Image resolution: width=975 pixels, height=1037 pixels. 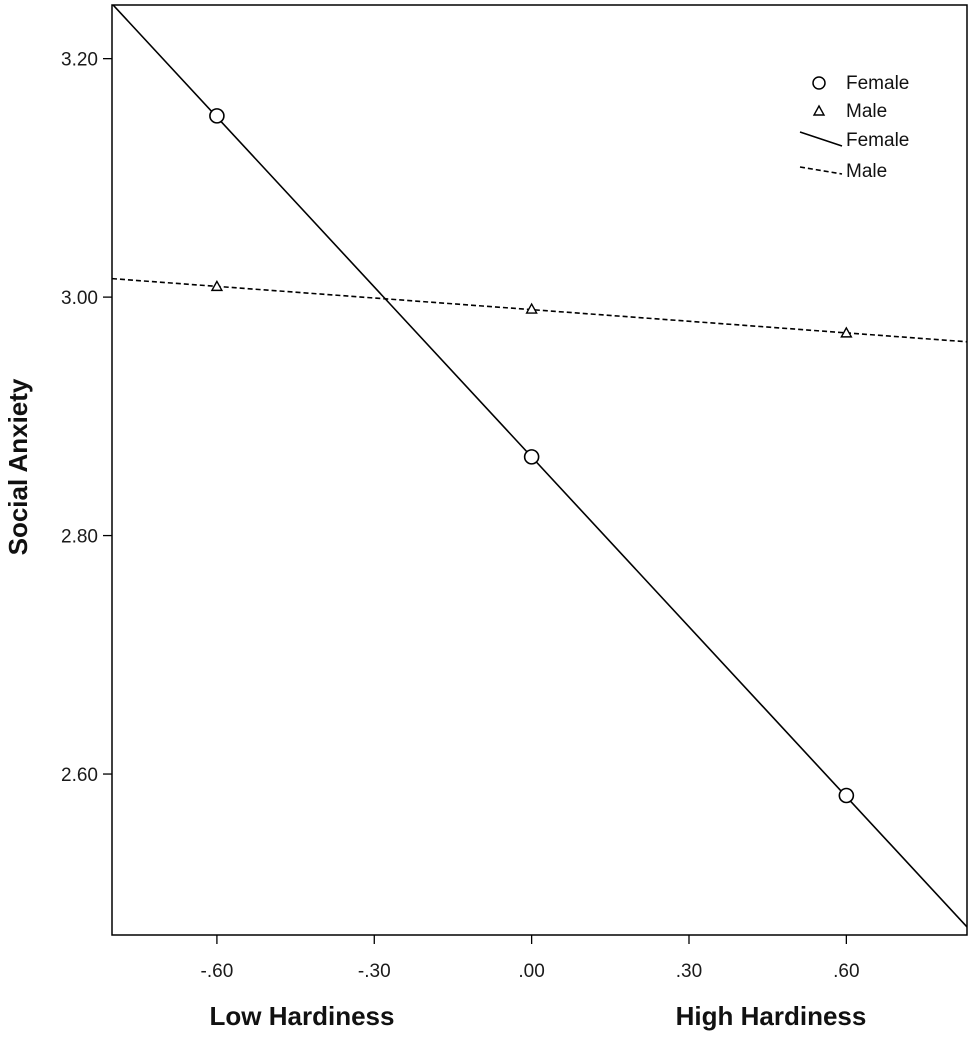 What do you see at coordinates (374, 971) in the screenshot?
I see `x-tick-label: -.30` at bounding box center [374, 971].